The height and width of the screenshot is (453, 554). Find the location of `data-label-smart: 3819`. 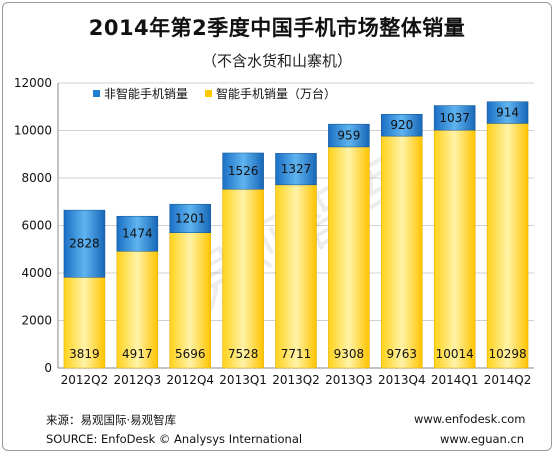

data-label-smart: 3819 is located at coordinates (84, 354).